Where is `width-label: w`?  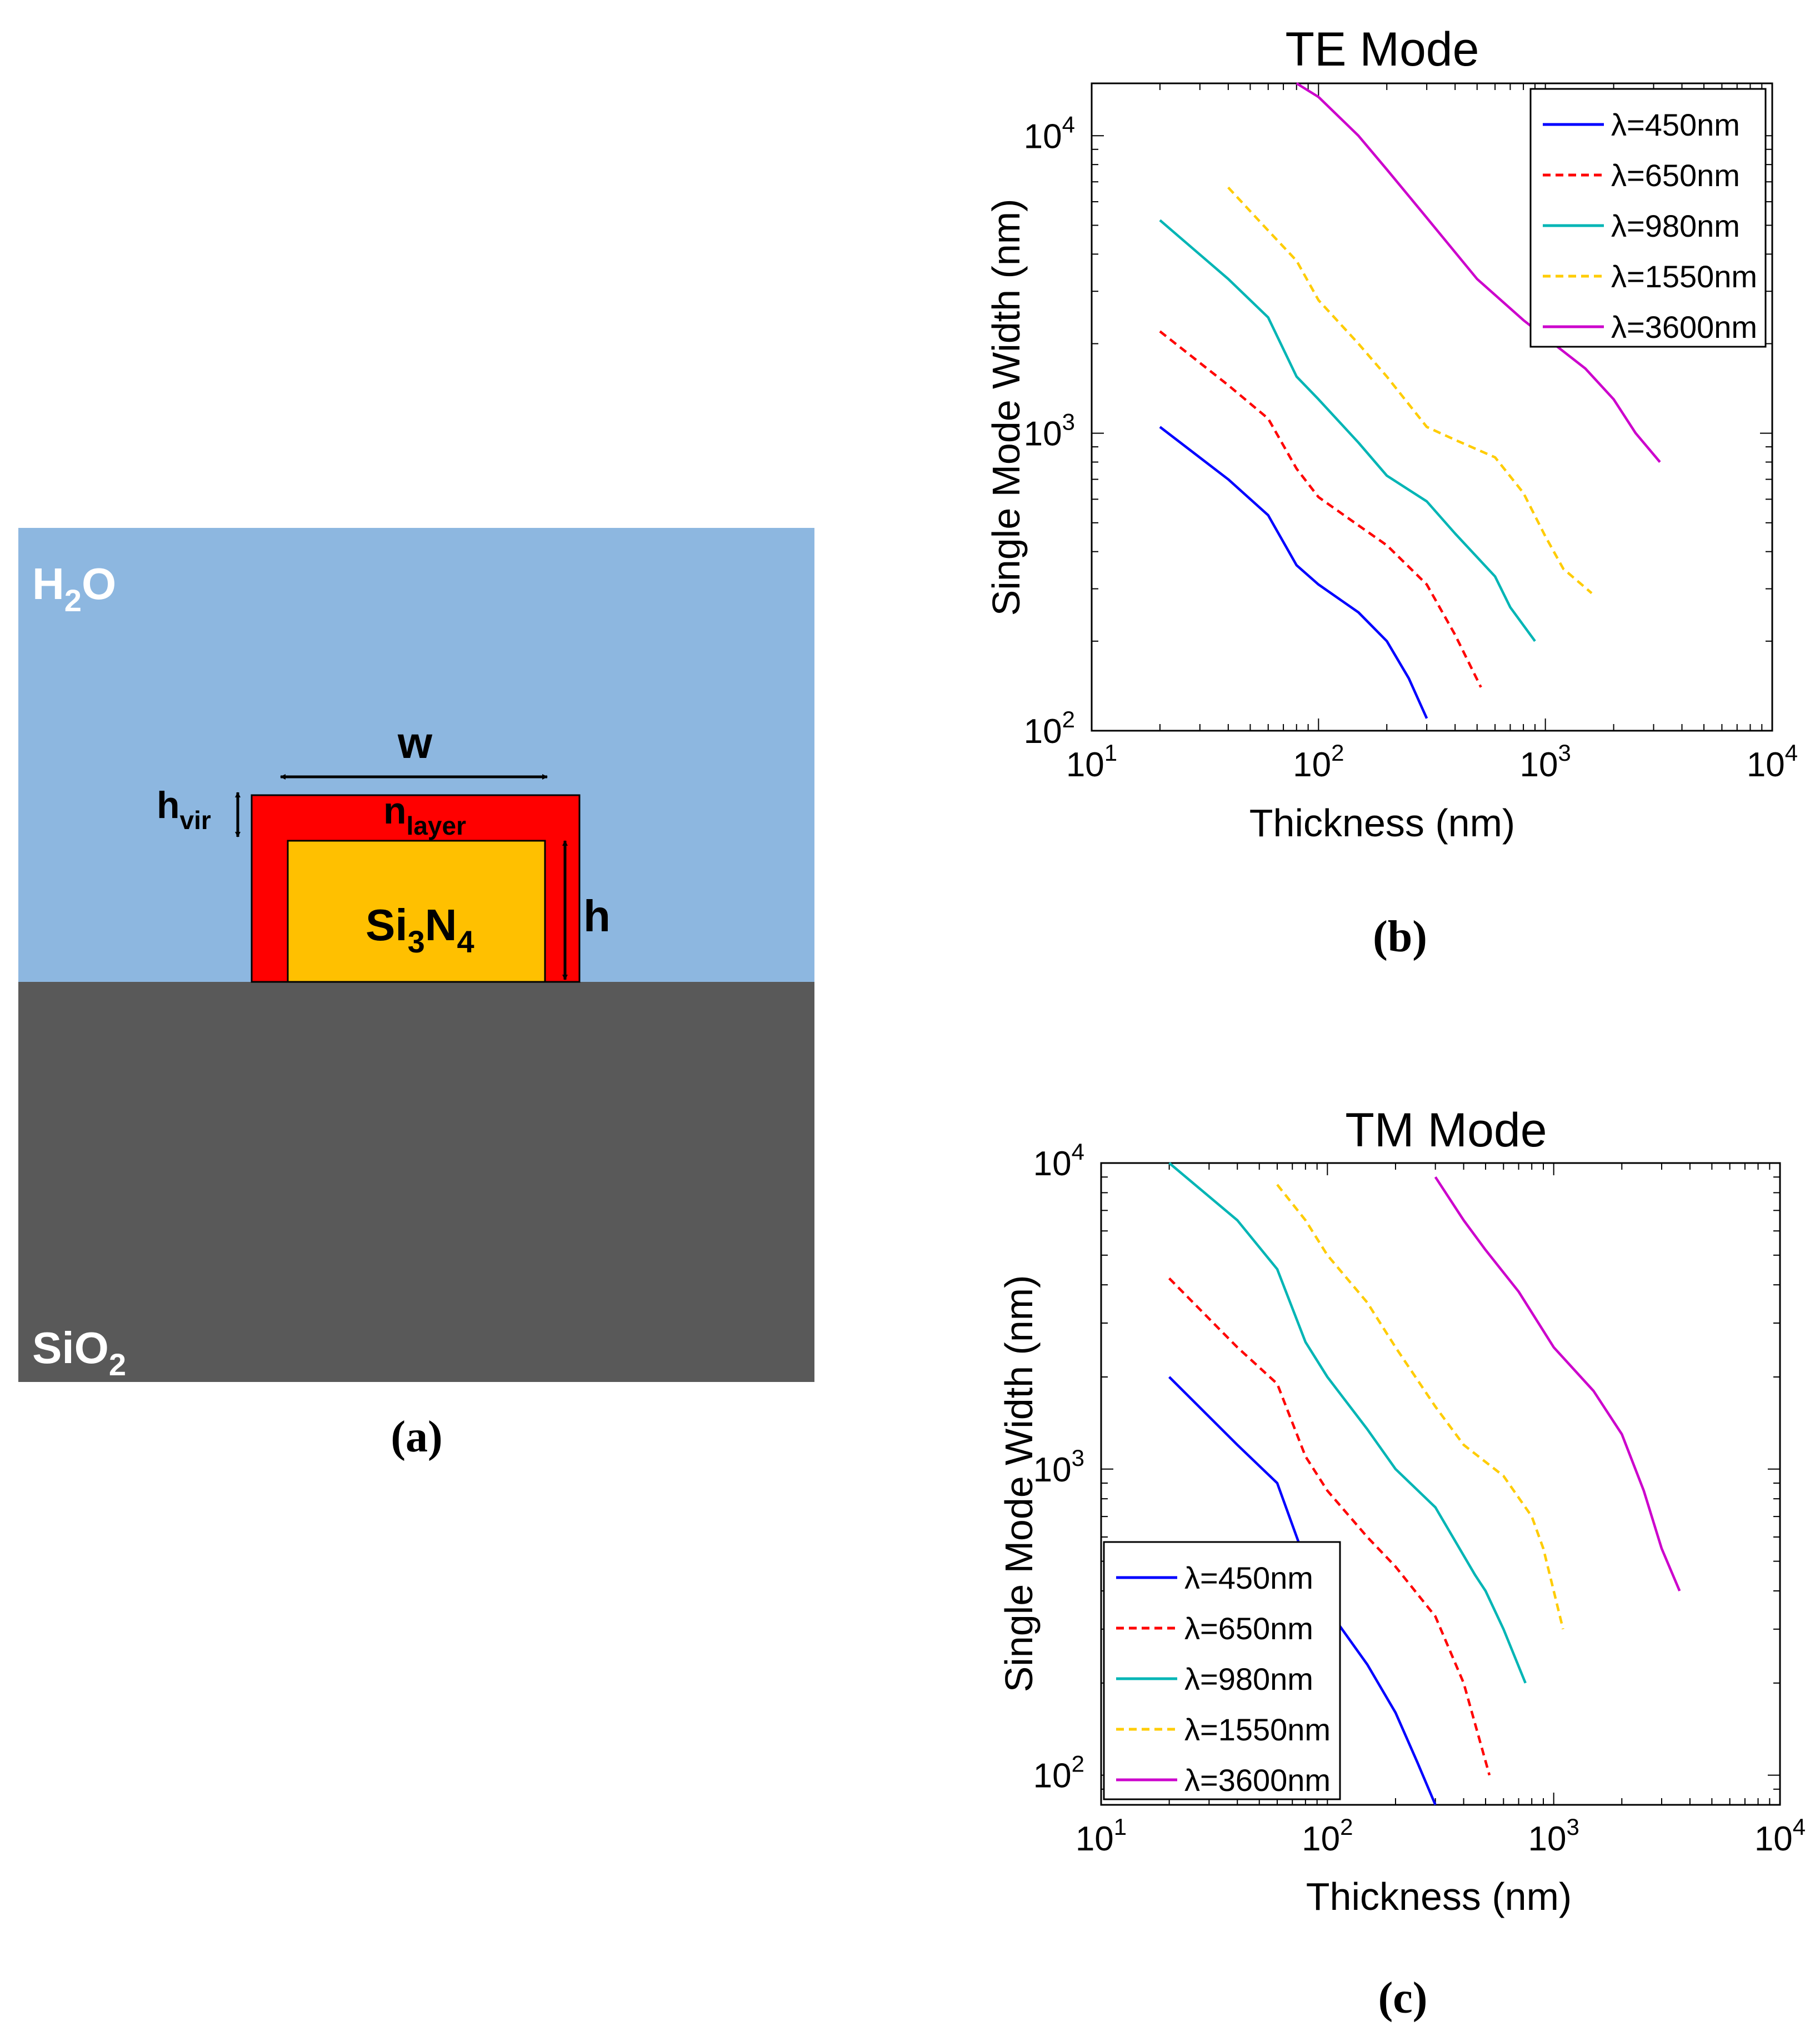 width-label: w is located at coordinates (415, 742).